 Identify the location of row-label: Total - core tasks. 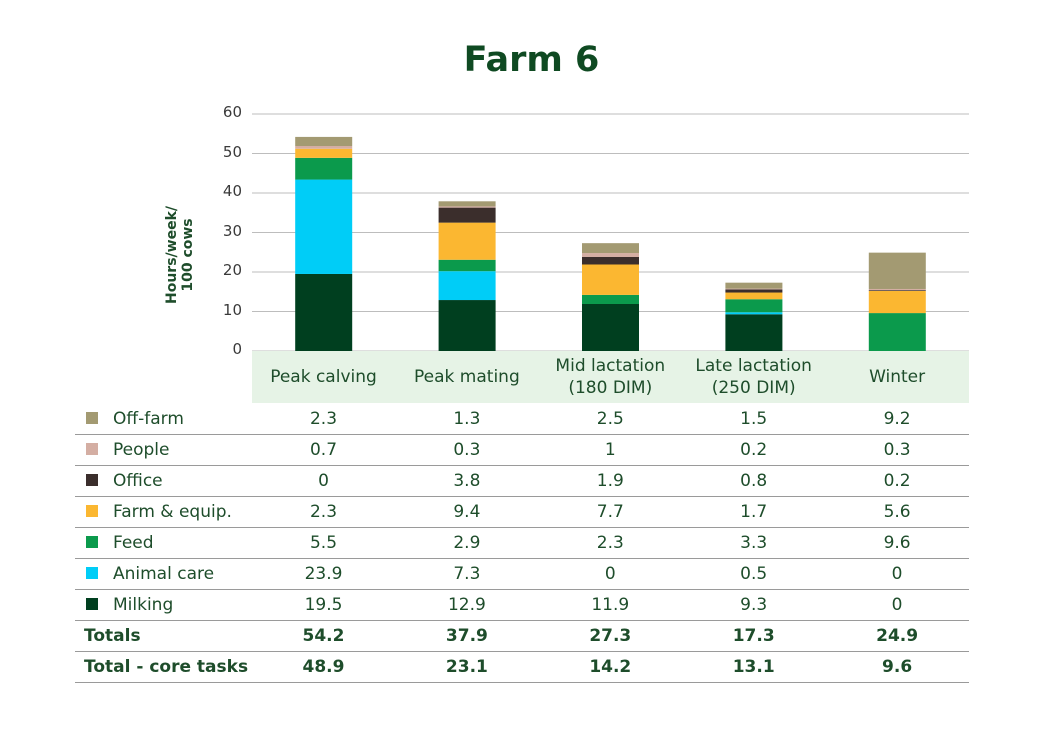
(166, 667).